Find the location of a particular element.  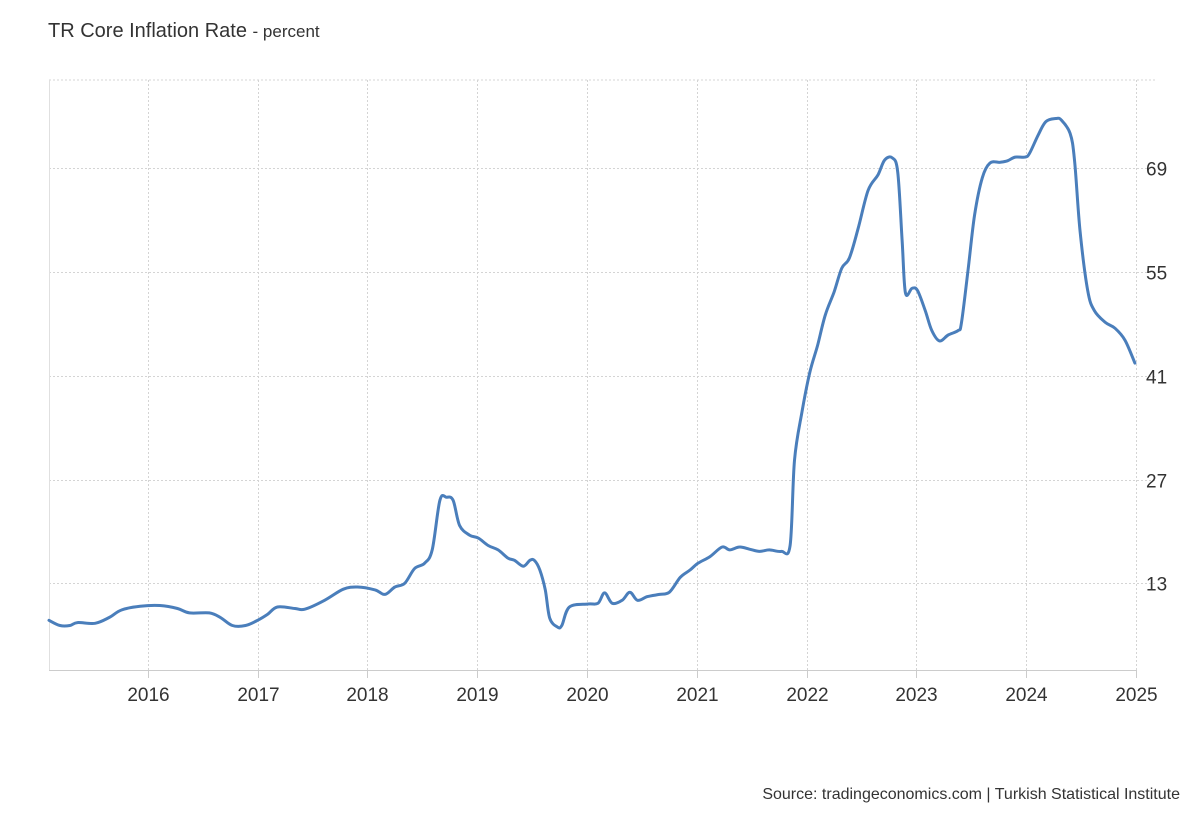

x-tick-label: 2016 is located at coordinates (148, 695).